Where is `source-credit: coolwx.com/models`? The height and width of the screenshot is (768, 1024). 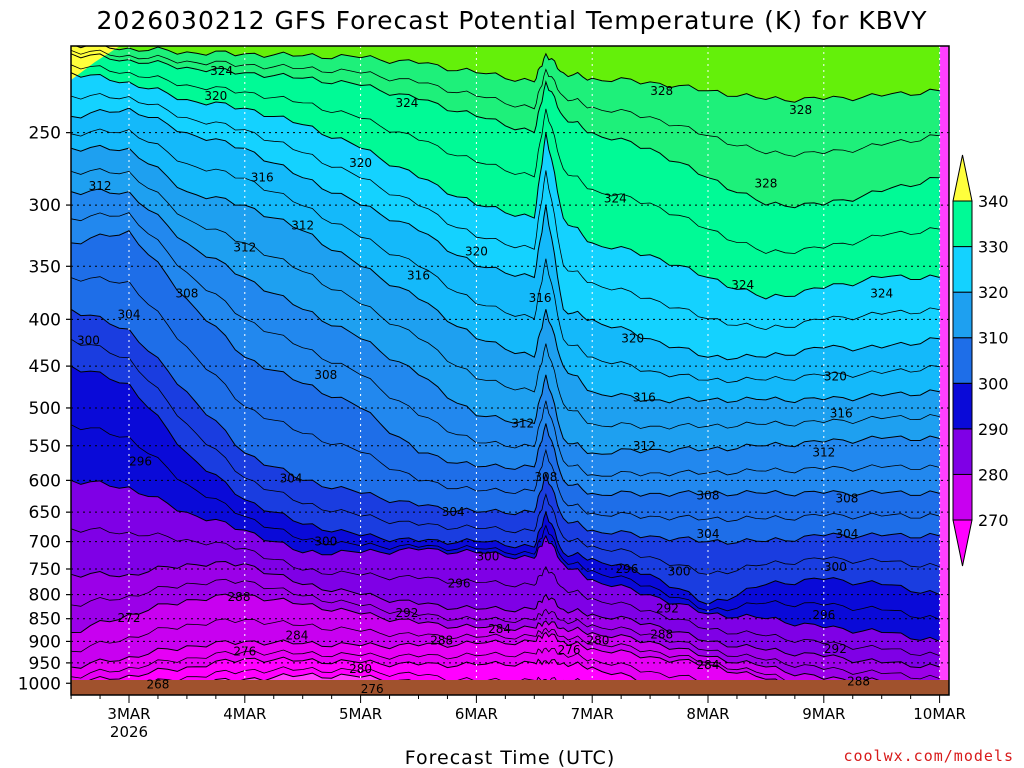 source-credit: coolwx.com/models is located at coordinates (928, 756).